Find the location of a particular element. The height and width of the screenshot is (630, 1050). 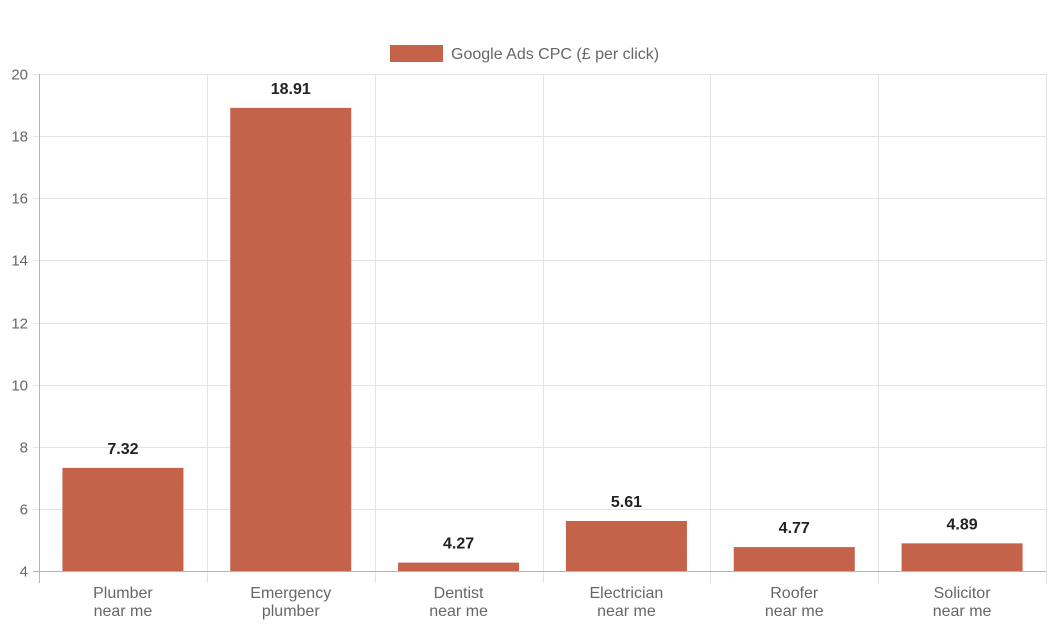

x-tick-label-line: Roofer is located at coordinates (794, 593).